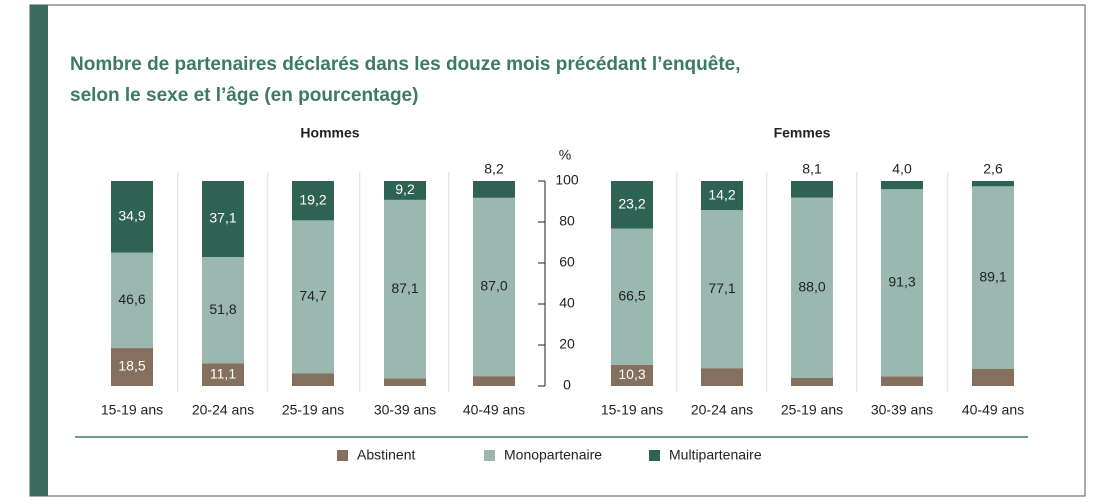 This screenshot has width=1098, height=503. I want to click on y-tick-label: 20, so click(567, 344).